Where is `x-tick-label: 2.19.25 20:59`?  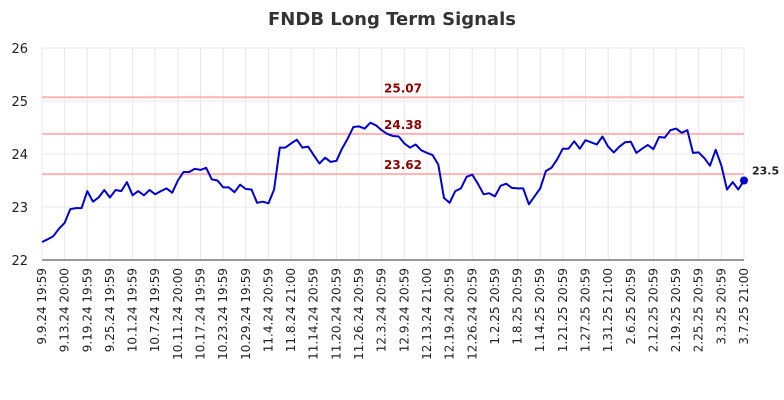
x-tick-label: 2.19.25 20:59 is located at coordinates (676, 310).